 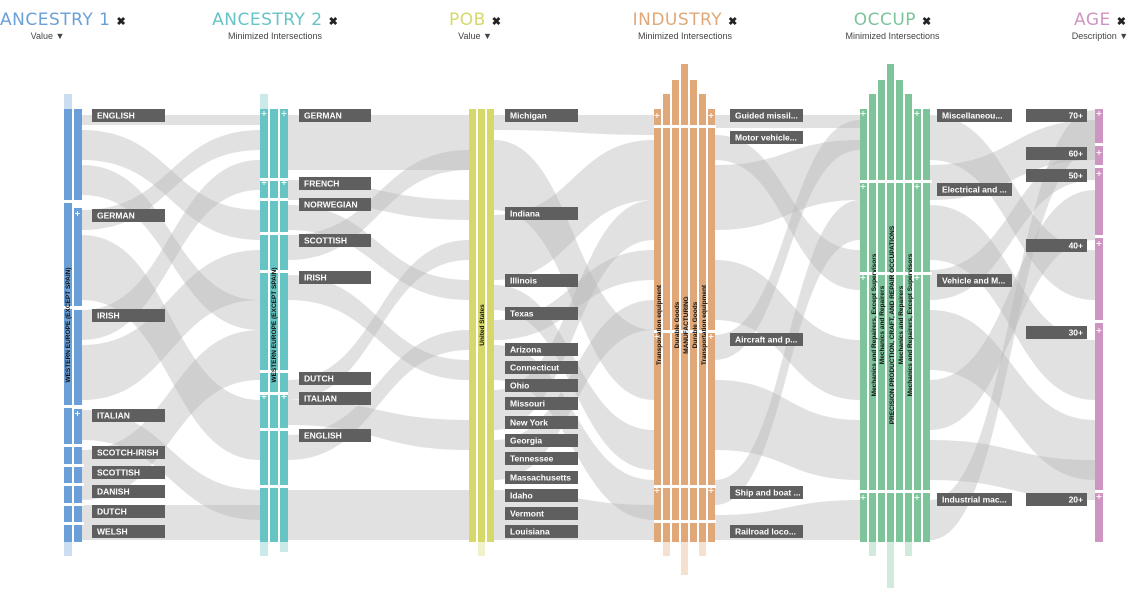 What do you see at coordinates (677, 20) in the screenshot?
I see `column-title: INDUSTRY` at bounding box center [677, 20].